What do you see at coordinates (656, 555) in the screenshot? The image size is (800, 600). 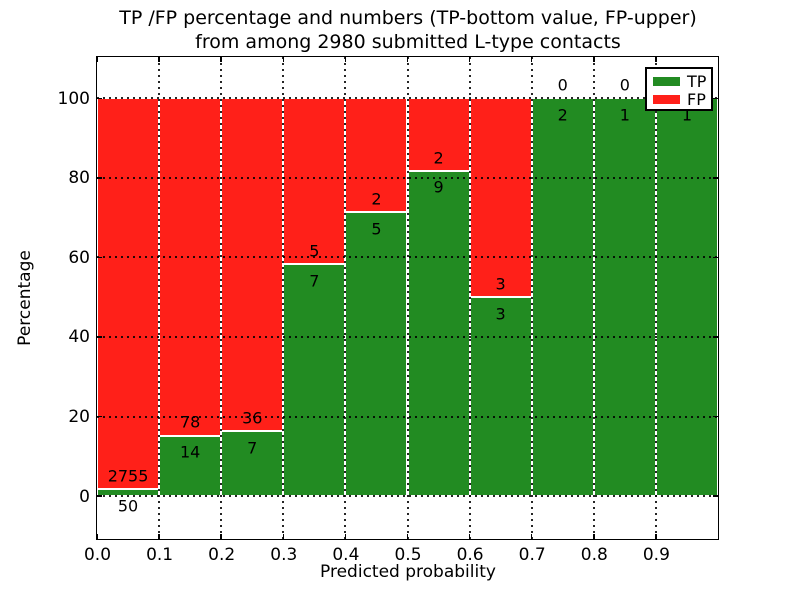 I see `x-tick-label: 0.9` at bounding box center [656, 555].